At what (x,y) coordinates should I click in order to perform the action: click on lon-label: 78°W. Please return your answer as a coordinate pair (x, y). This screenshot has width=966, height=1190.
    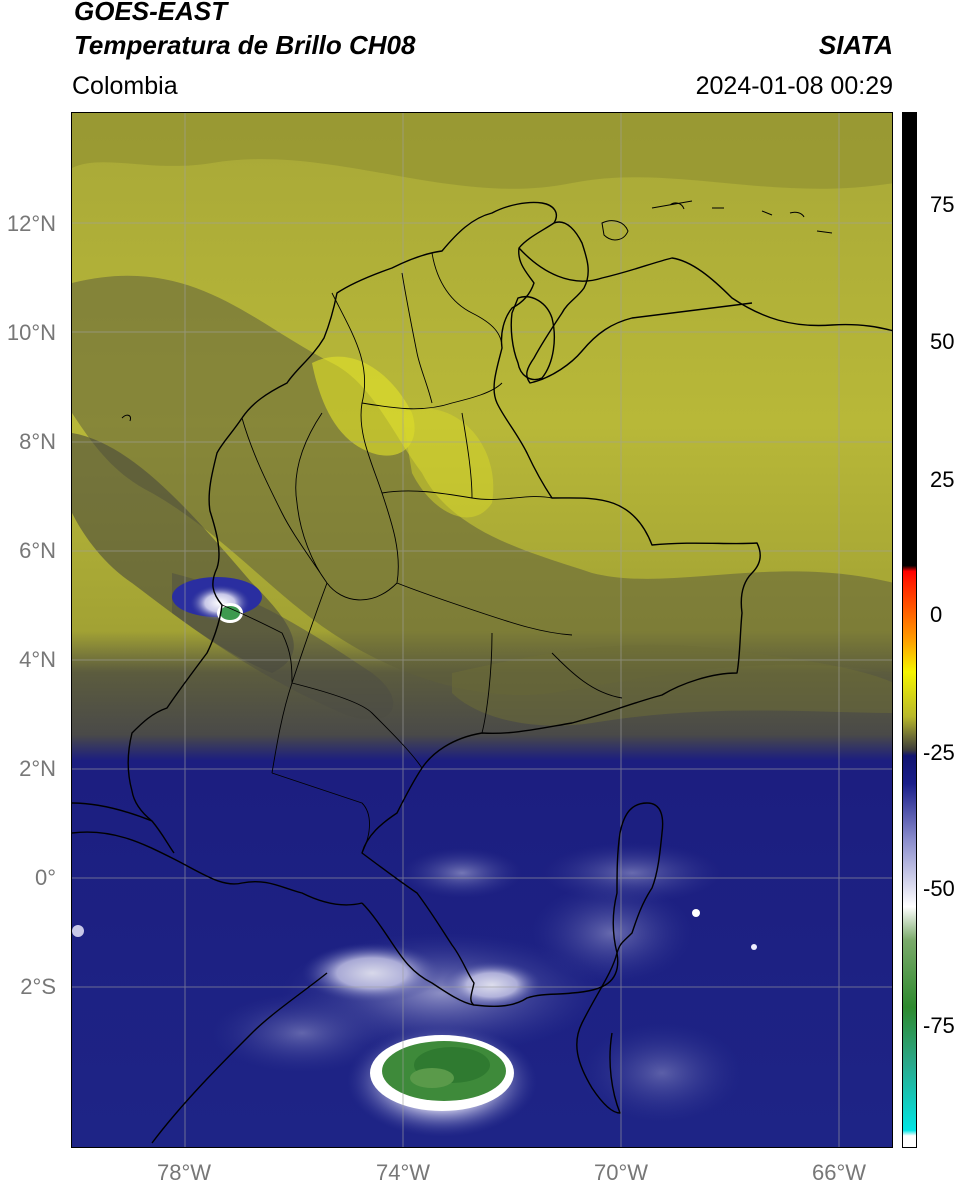
    Looking at the image, I should click on (184, 1172).